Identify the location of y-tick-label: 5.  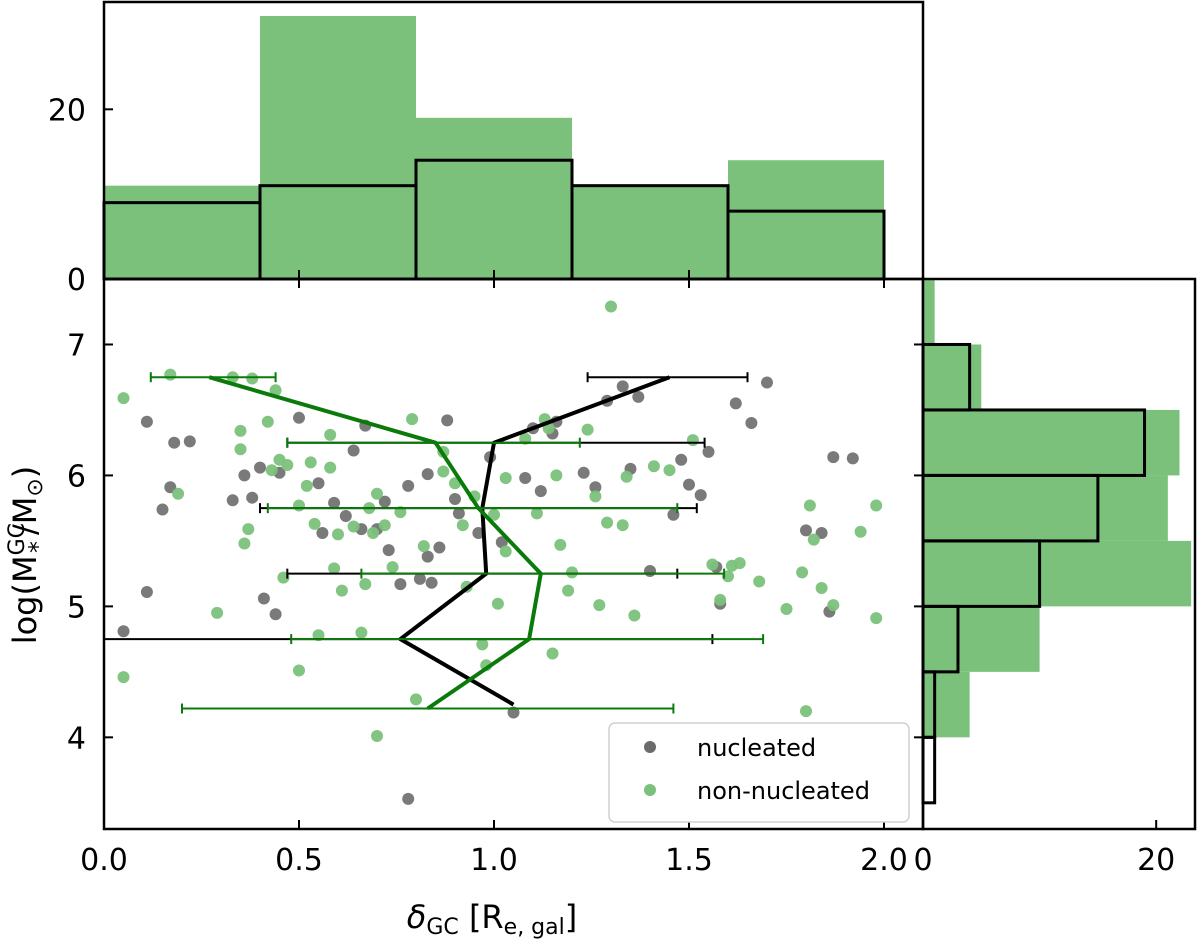
(76, 607).